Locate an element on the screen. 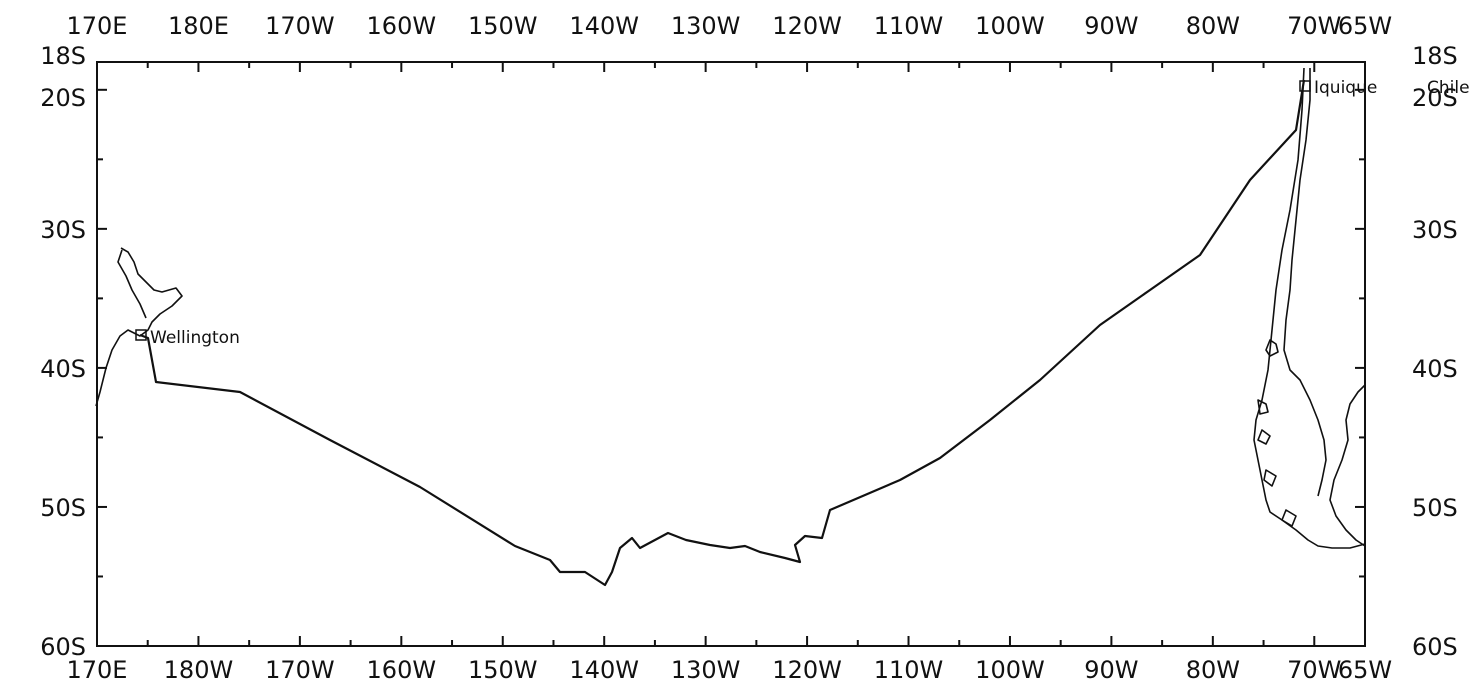 The width and height of the screenshot is (1481, 694). iquique-marker: Iquique Chile is located at coordinates (1384, 88).